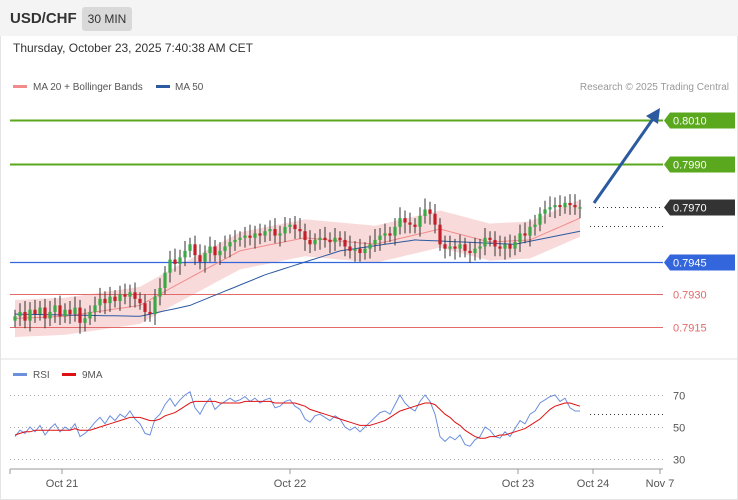 Image resolution: width=738 pixels, height=500 pixels. I want to click on rsi-panel: 70 50 30, so click(347, 429).